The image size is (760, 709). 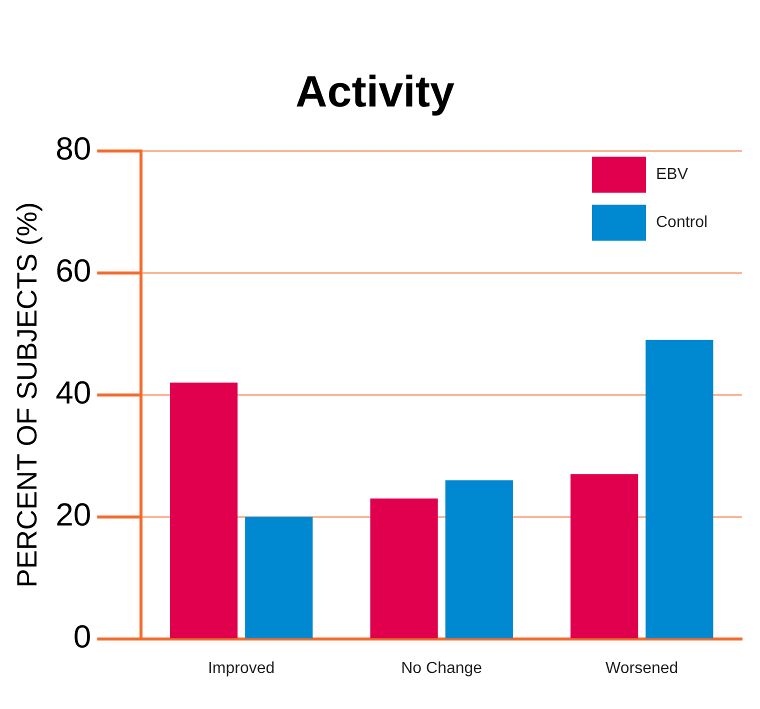 What do you see at coordinates (74, 270) in the screenshot?
I see `y-tick-label: 60` at bounding box center [74, 270].